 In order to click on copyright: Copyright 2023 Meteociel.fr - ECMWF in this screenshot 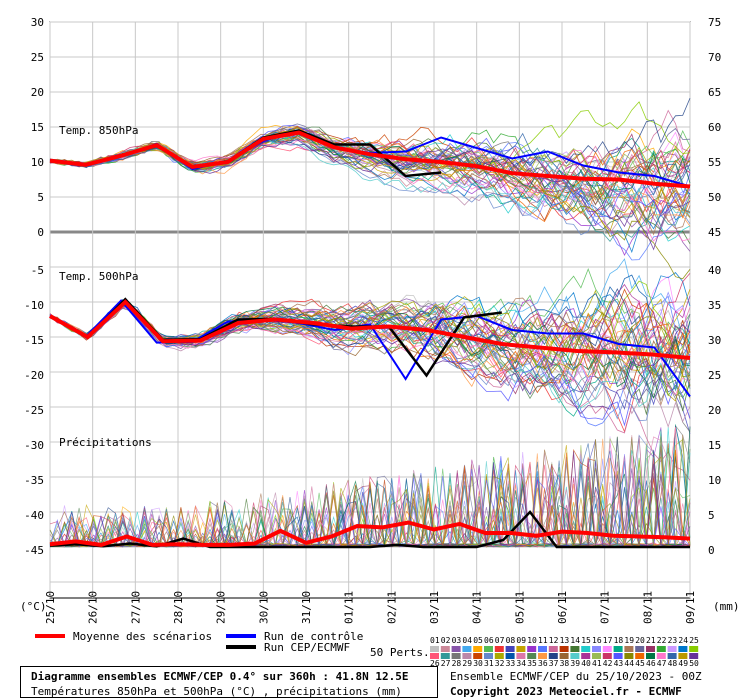, I will do `click(566, 691)`.